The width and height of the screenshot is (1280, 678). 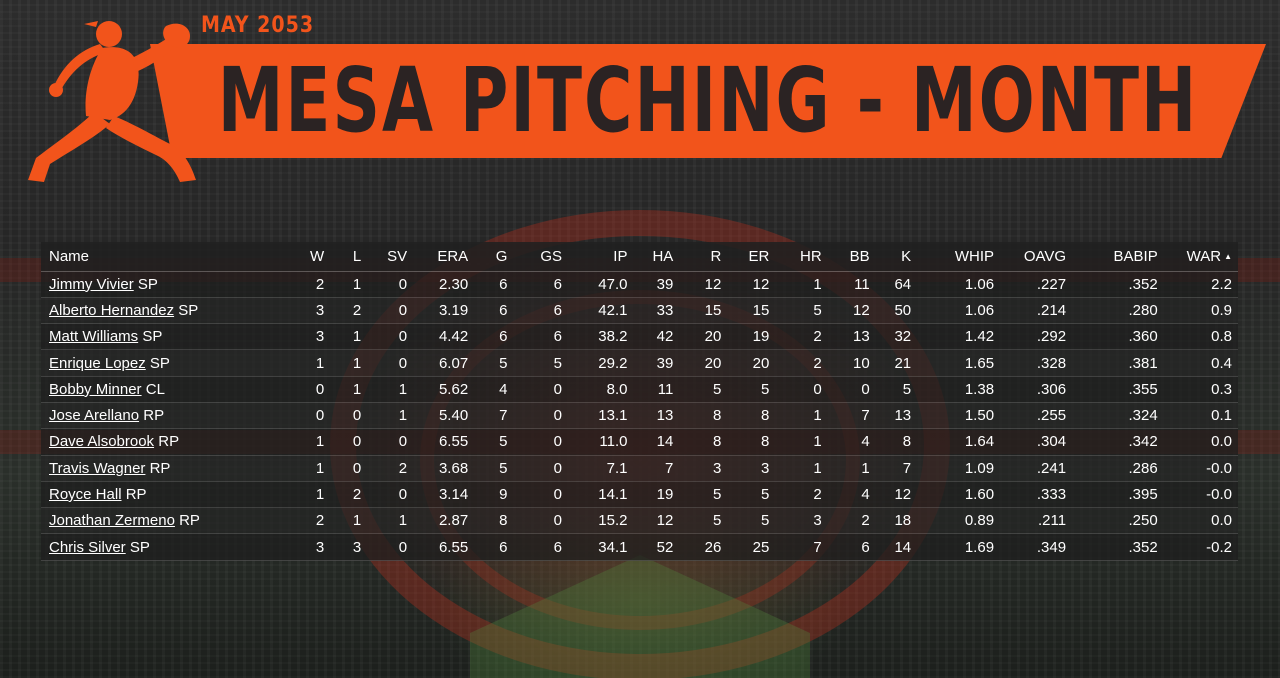 I want to click on stat-cell-ip: 34.1, so click(x=601, y=547).